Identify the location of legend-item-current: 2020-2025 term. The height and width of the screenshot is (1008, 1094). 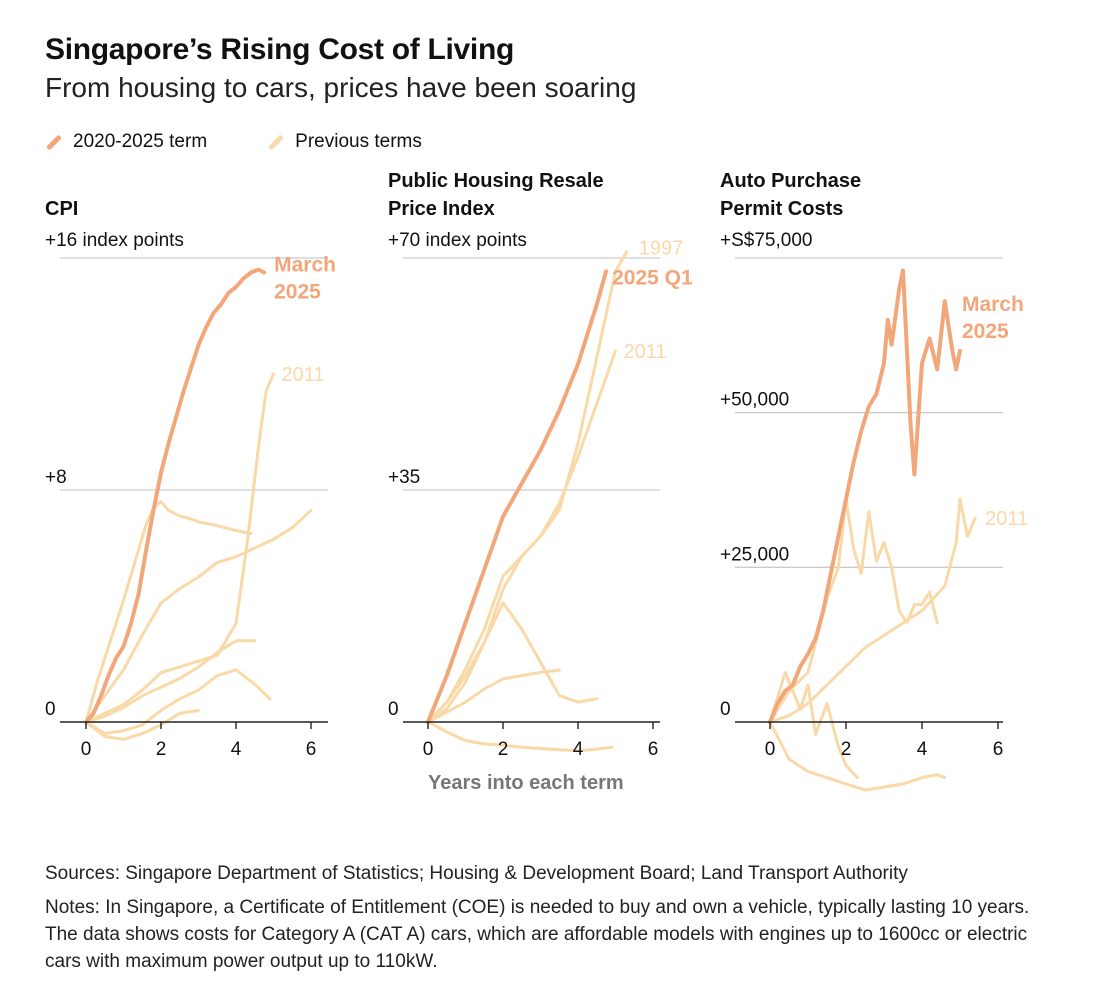
(126, 142).